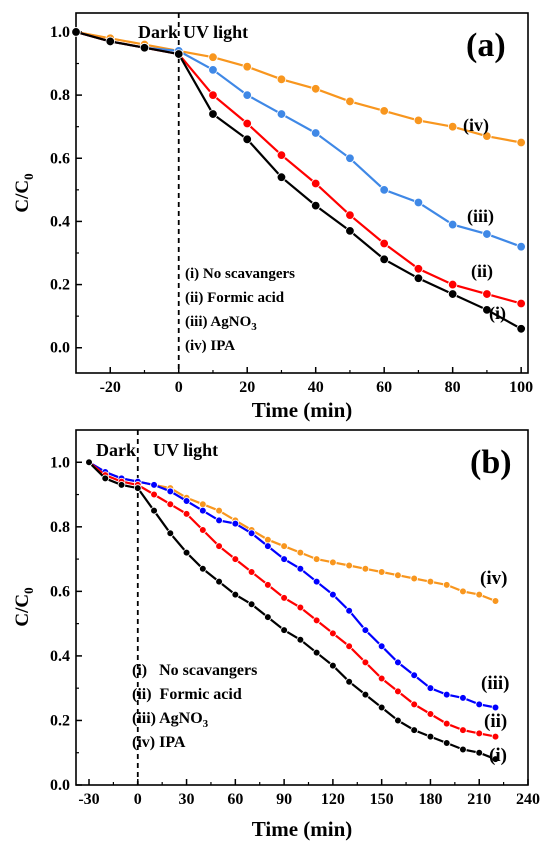  I want to click on x-tick-label: 0, so click(138, 799).